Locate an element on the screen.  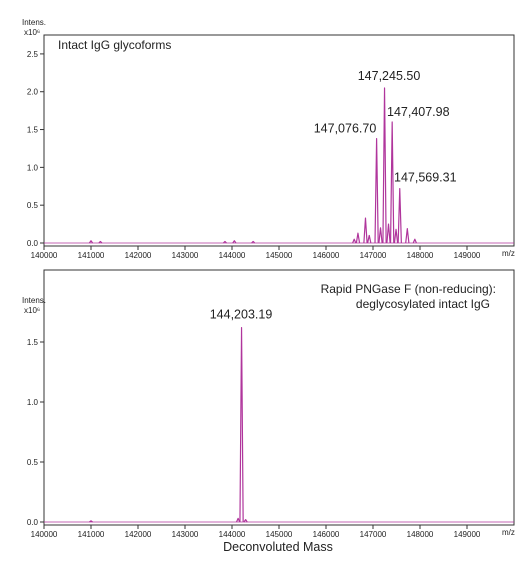
top-y-tick-label: 0.0 is located at coordinates (33, 243).